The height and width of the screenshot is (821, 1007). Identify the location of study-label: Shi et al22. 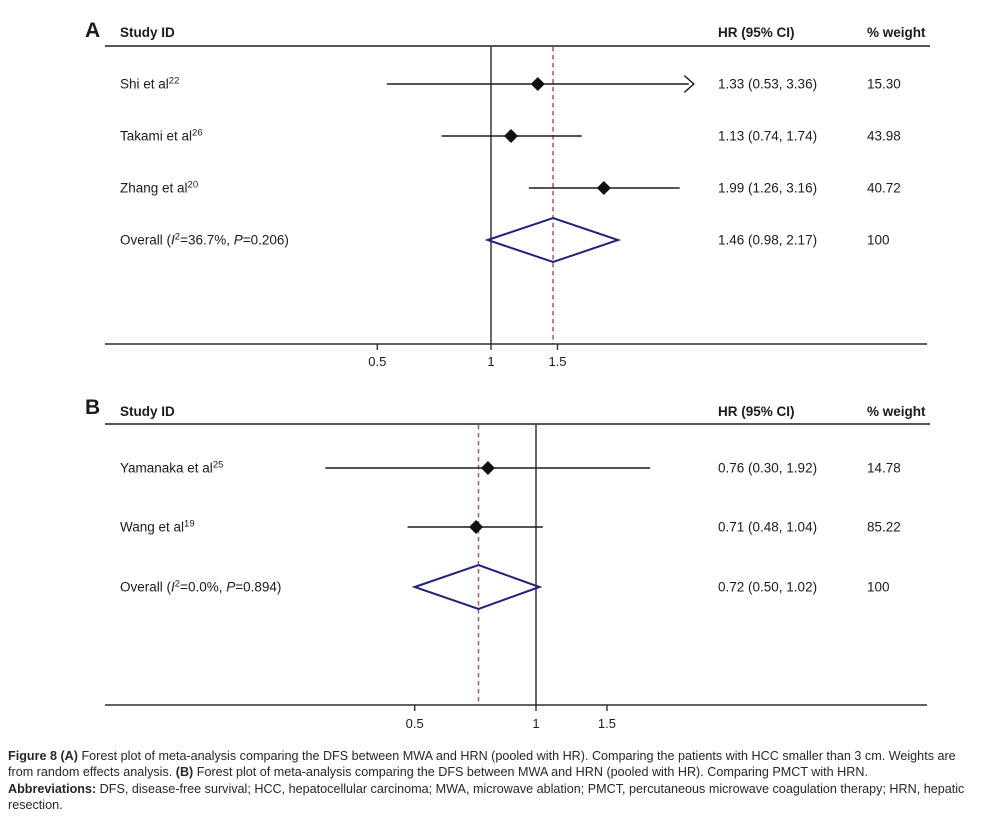
(149, 84).